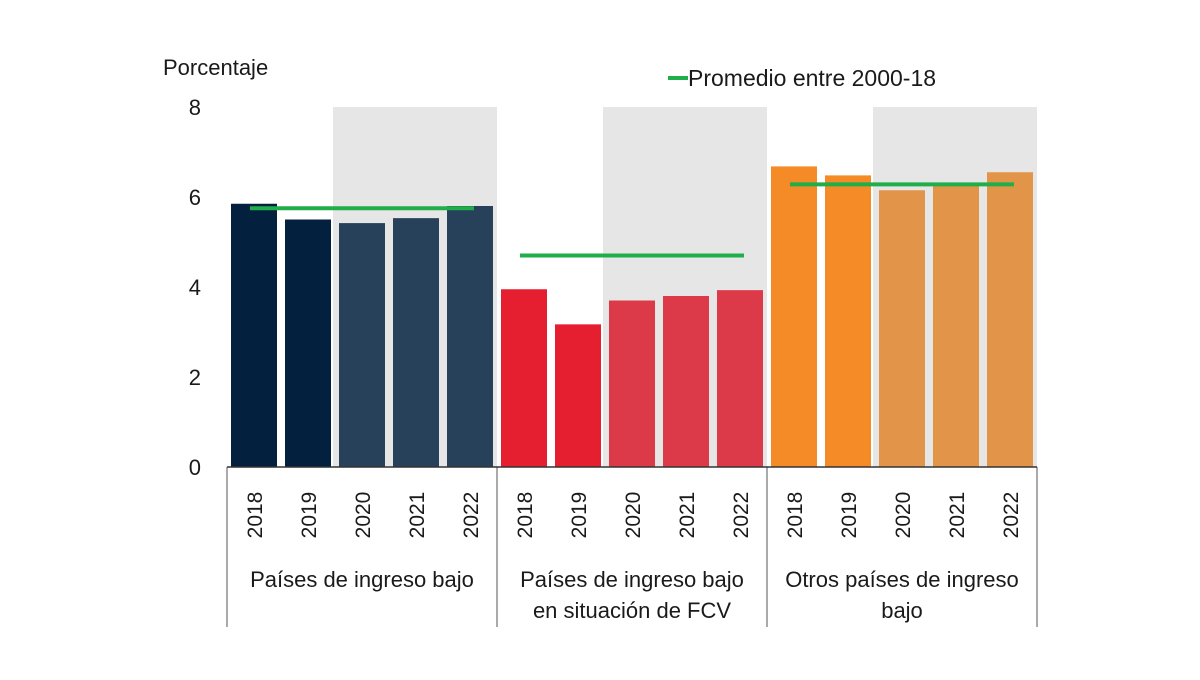 The image size is (1200, 680). Describe the element at coordinates (1010, 319) in the screenshot. I see `bar-3-2022` at that location.